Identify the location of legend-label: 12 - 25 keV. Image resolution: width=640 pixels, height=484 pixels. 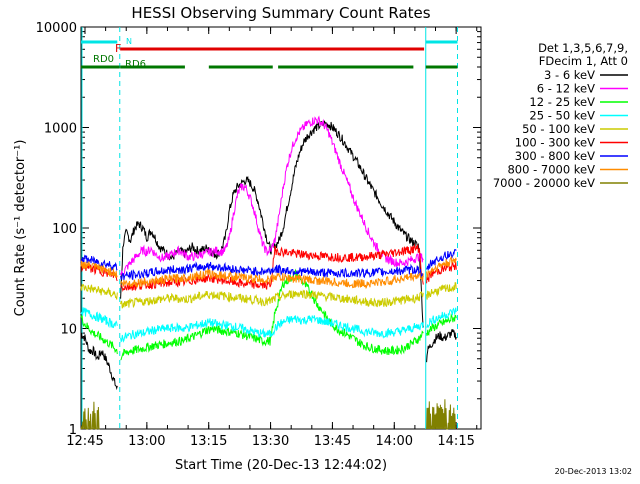
(562, 102).